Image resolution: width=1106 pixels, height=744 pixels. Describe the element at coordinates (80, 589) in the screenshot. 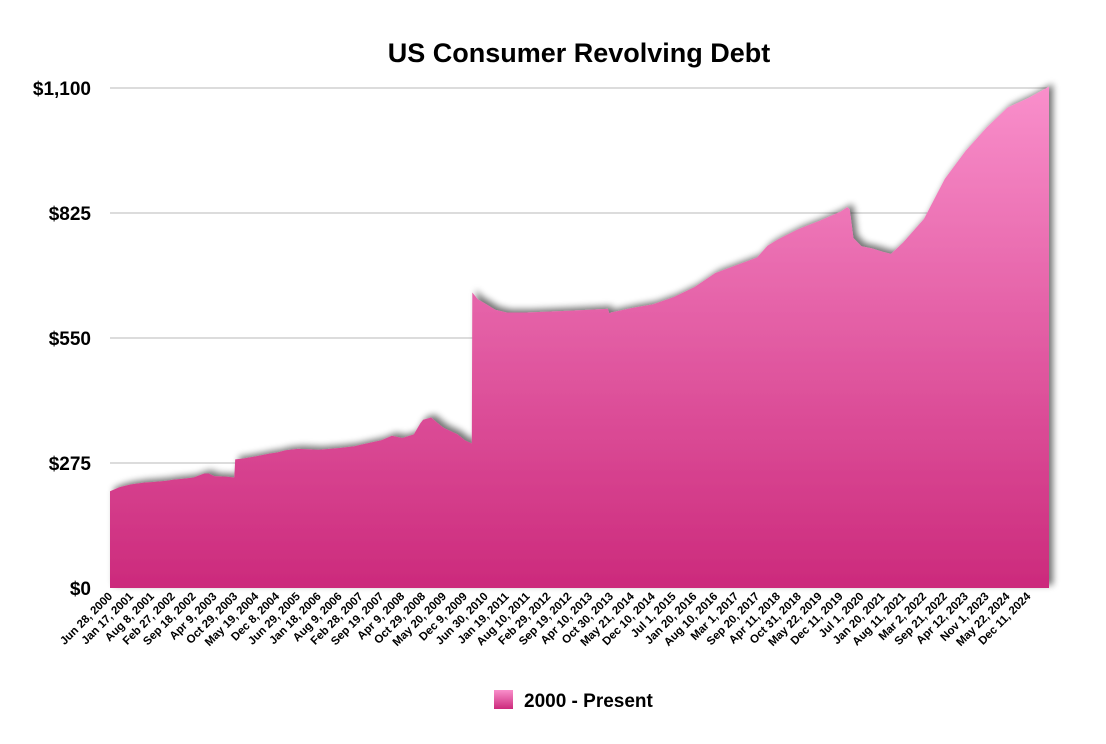

I see `y-tick-label: $0` at that location.